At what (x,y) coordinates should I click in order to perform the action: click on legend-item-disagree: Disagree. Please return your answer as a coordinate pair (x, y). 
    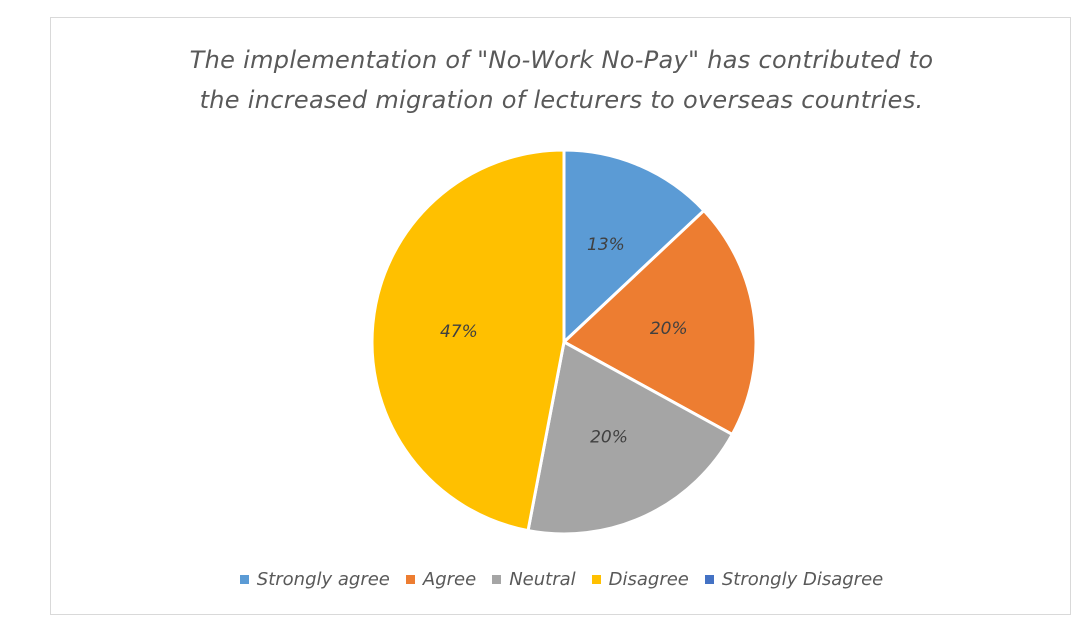
    Looking at the image, I should click on (640, 579).